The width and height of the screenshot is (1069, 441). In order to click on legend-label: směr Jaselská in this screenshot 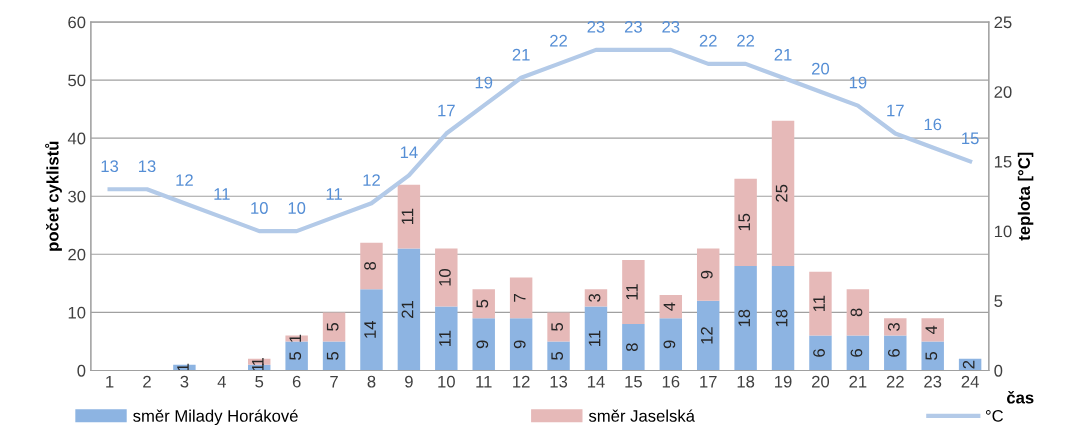, I will do `click(641, 415)`.